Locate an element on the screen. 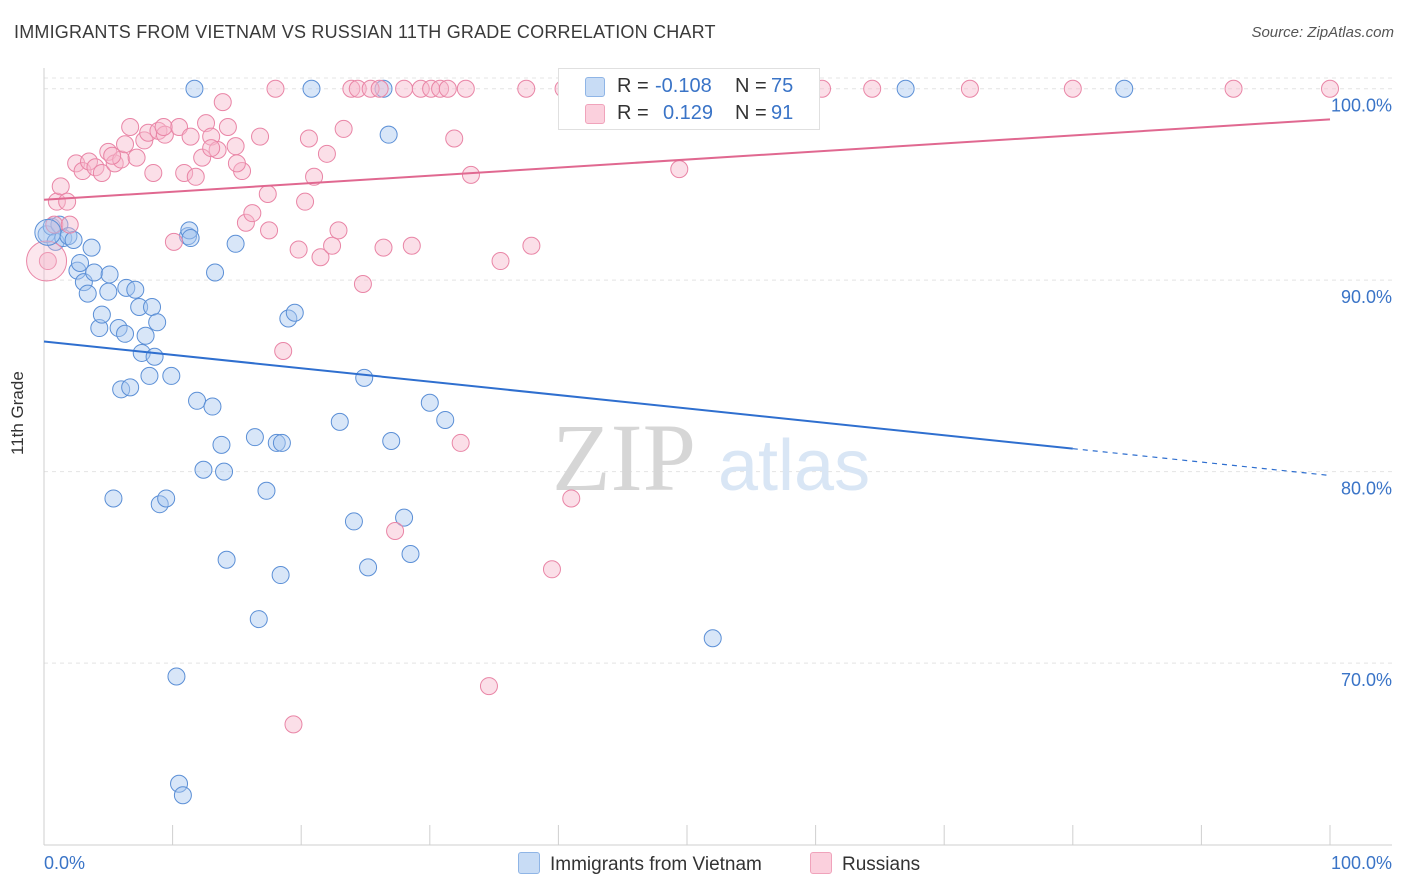  y-axis-label: 11th Grade is located at coordinates (17, 413).